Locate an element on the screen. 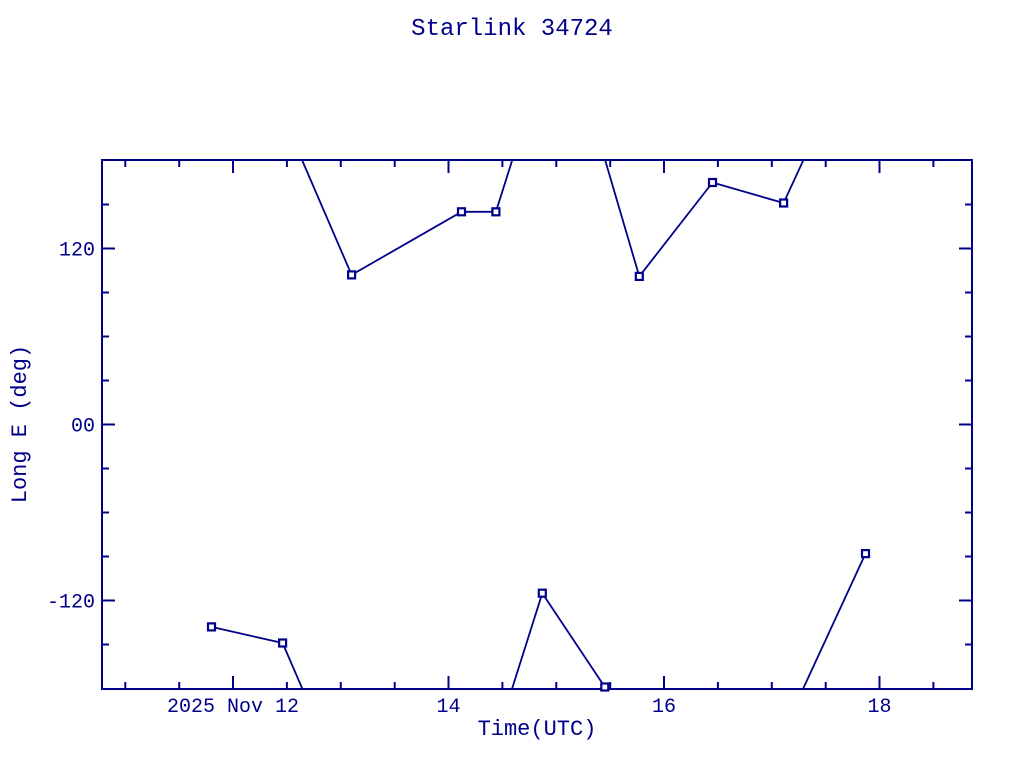  x-tick-label: 14 is located at coordinates (449, 707).